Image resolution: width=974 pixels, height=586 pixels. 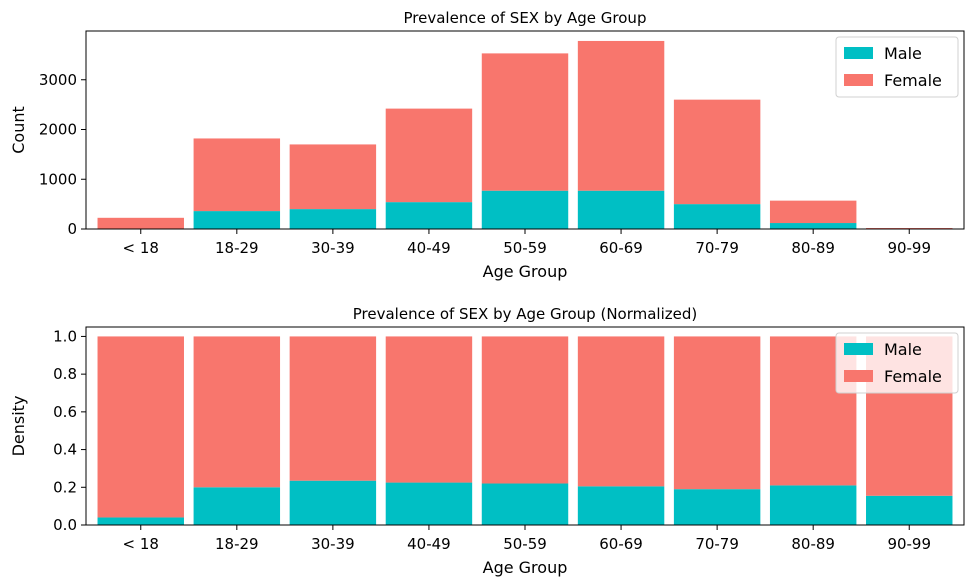 I want to click on y-tick-label: 3000, so click(x=58, y=80).